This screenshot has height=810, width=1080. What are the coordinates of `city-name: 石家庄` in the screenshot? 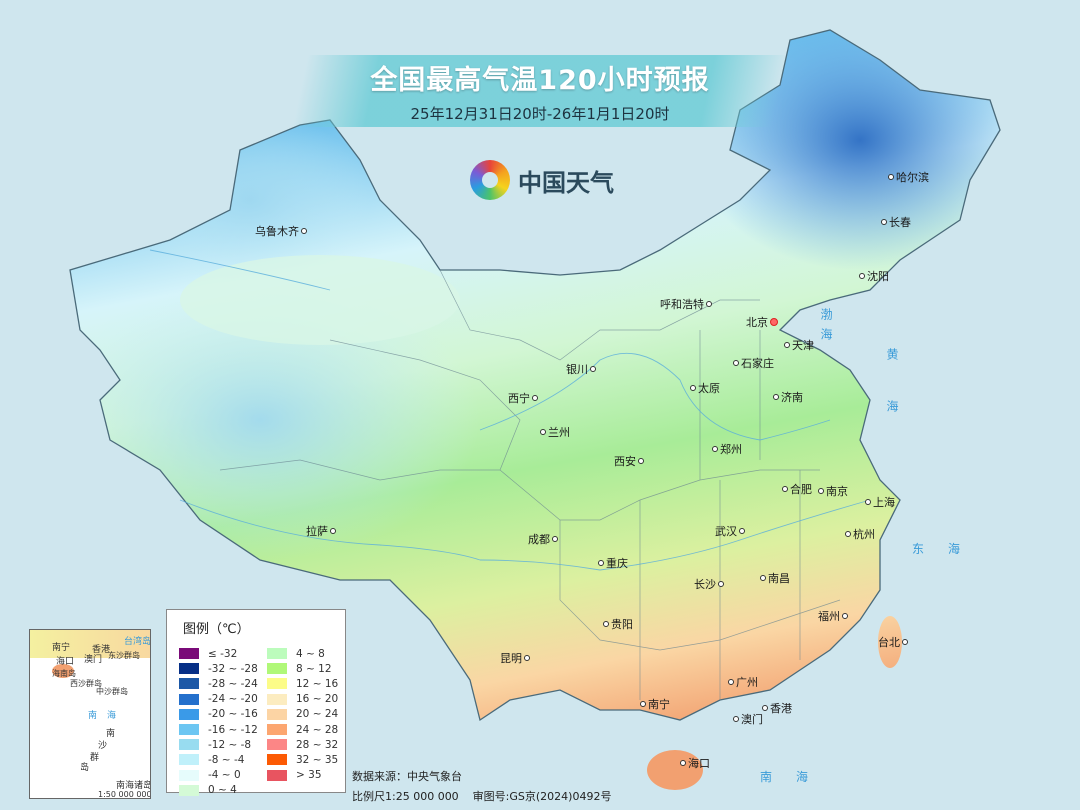 It's located at (757, 363).